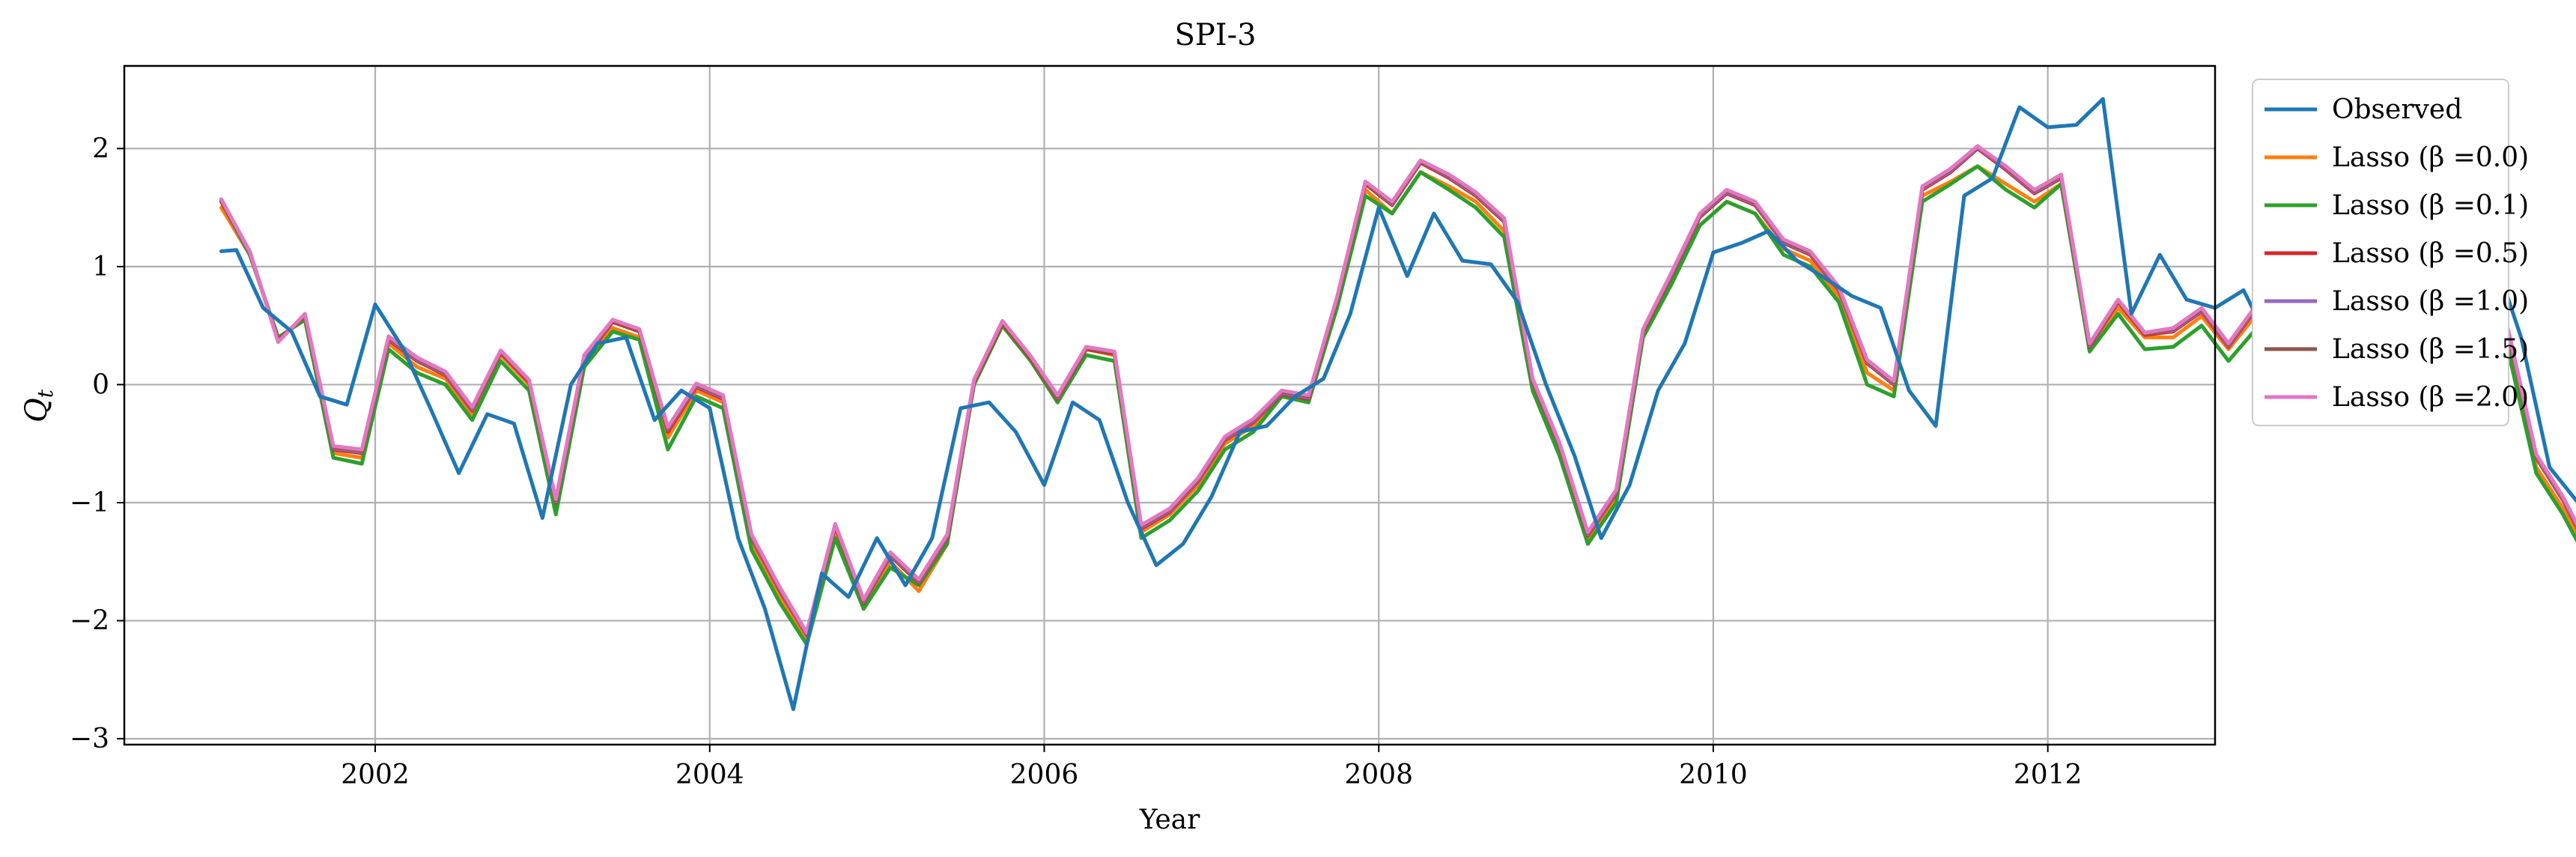 This screenshot has width=2576, height=857. I want to click on y-tick-label-1: −1, so click(89, 503).